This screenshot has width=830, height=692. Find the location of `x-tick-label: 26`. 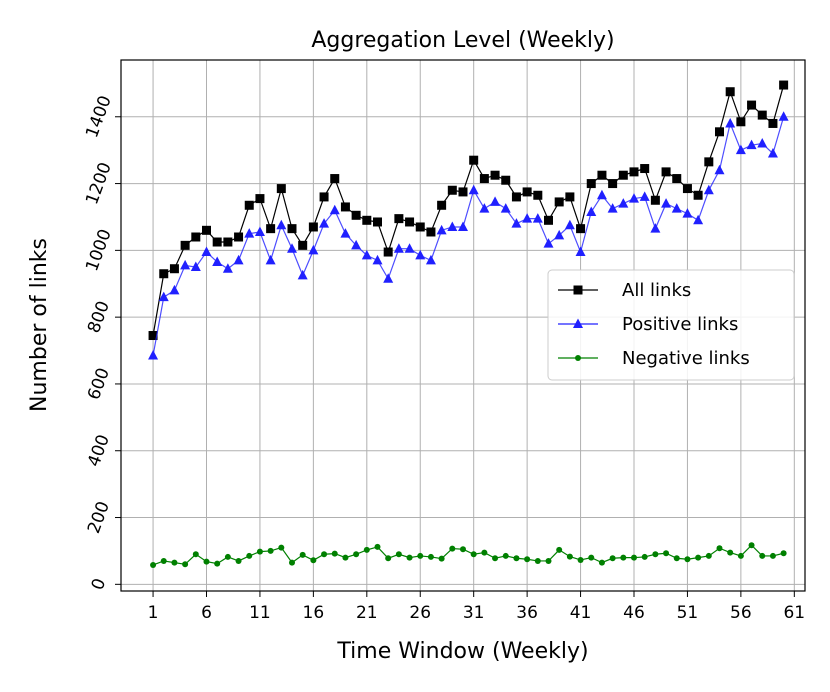

x-tick-label: 26 is located at coordinates (420, 613).